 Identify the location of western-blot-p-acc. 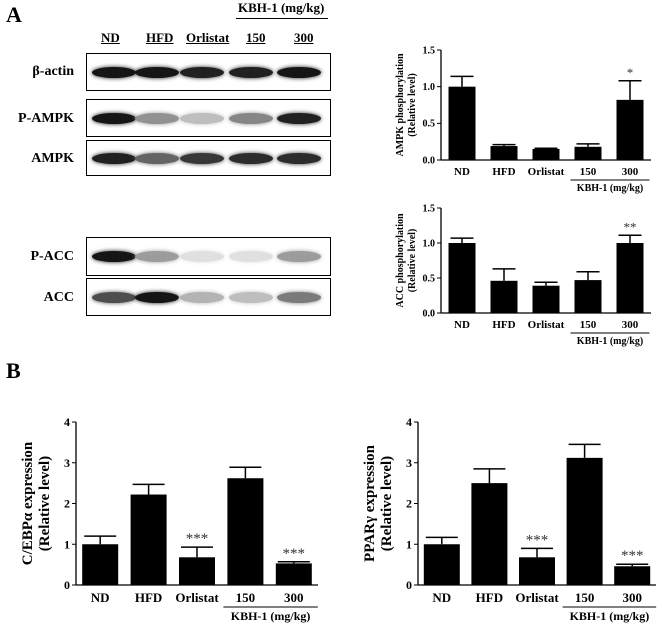
(208, 256).